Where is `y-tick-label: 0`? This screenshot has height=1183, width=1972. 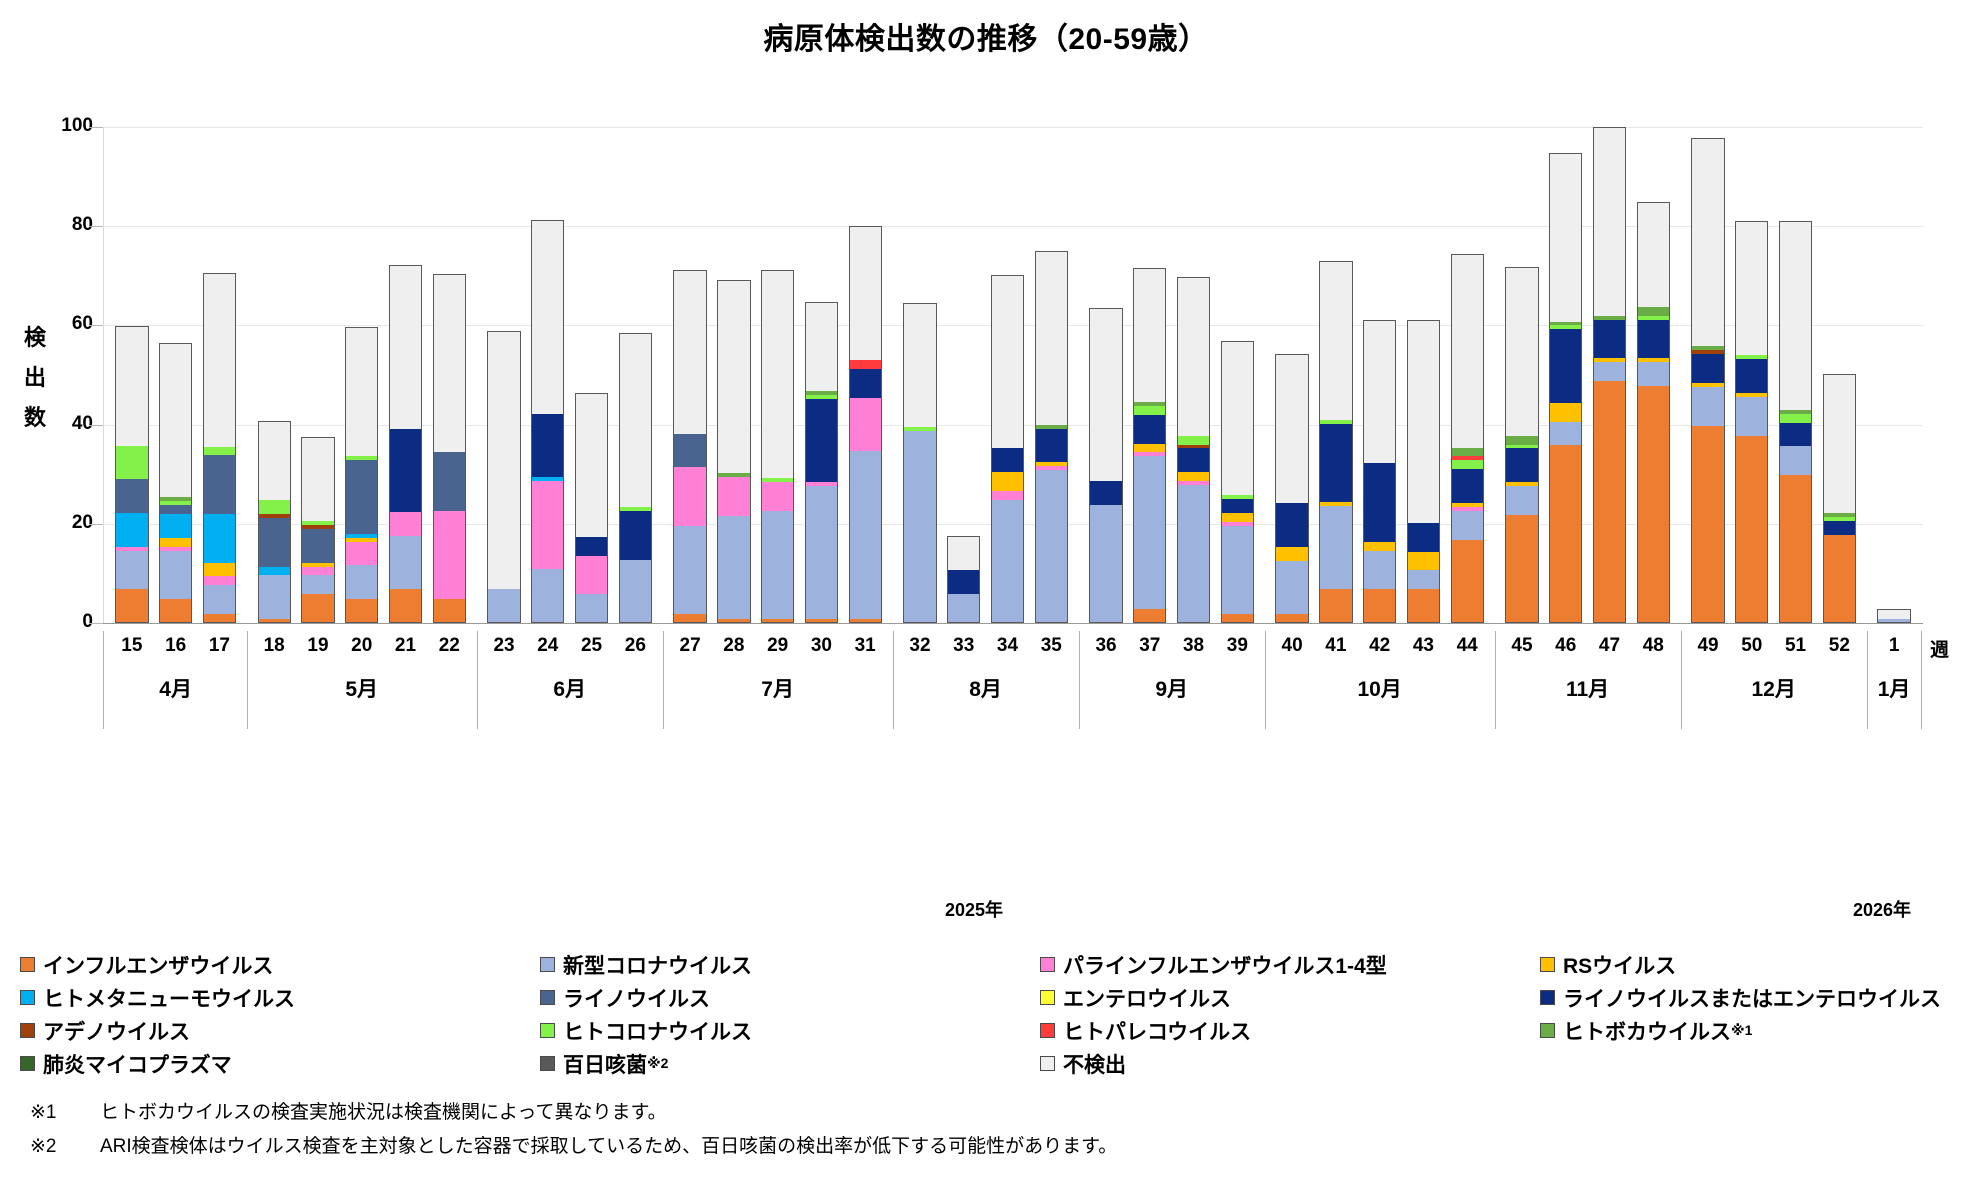
y-tick-label: 0 is located at coordinates (87, 621).